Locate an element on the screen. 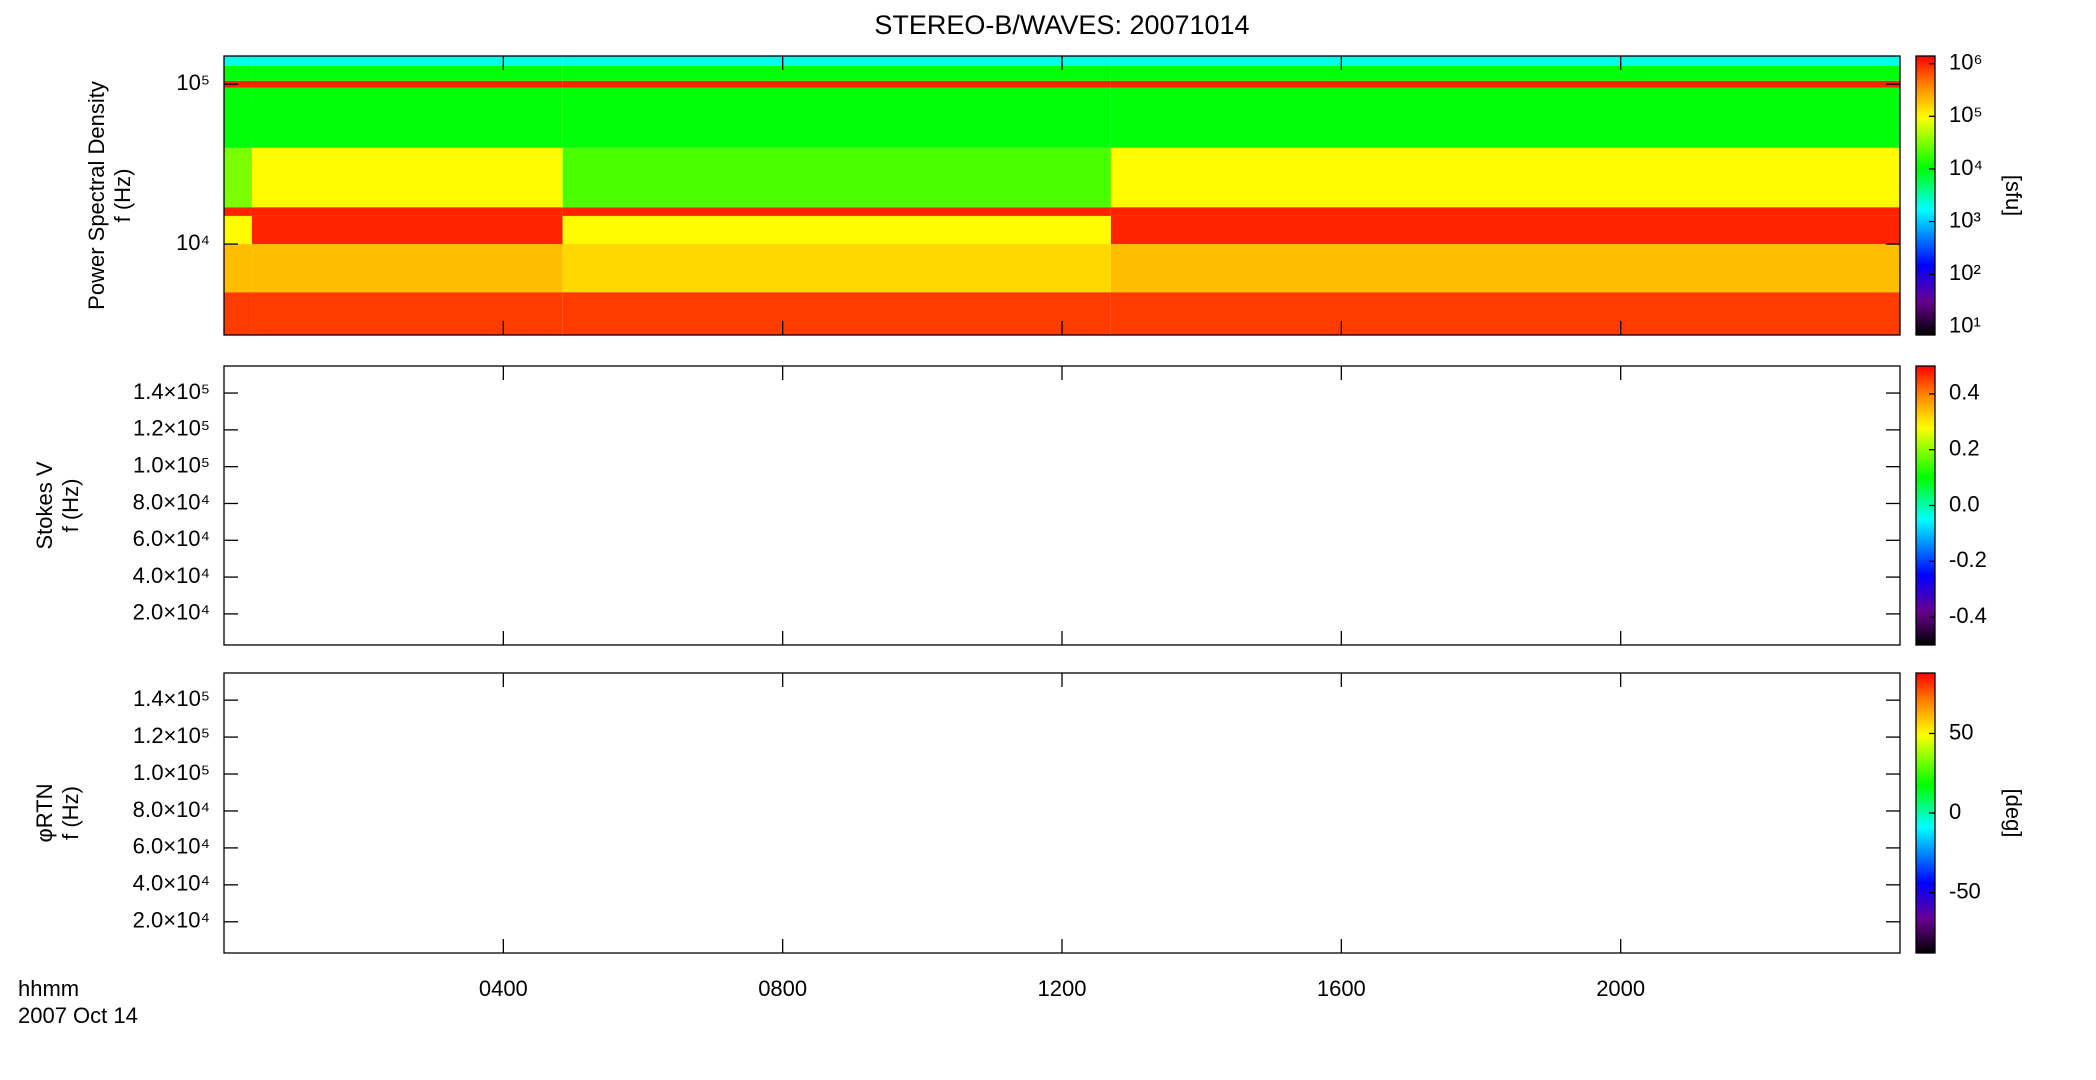  colorbar-tick-label: 10⁶ is located at coordinates (1966, 62).